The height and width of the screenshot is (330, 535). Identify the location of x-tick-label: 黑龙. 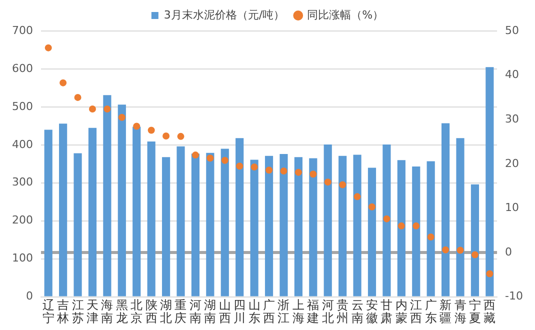
(122, 311).